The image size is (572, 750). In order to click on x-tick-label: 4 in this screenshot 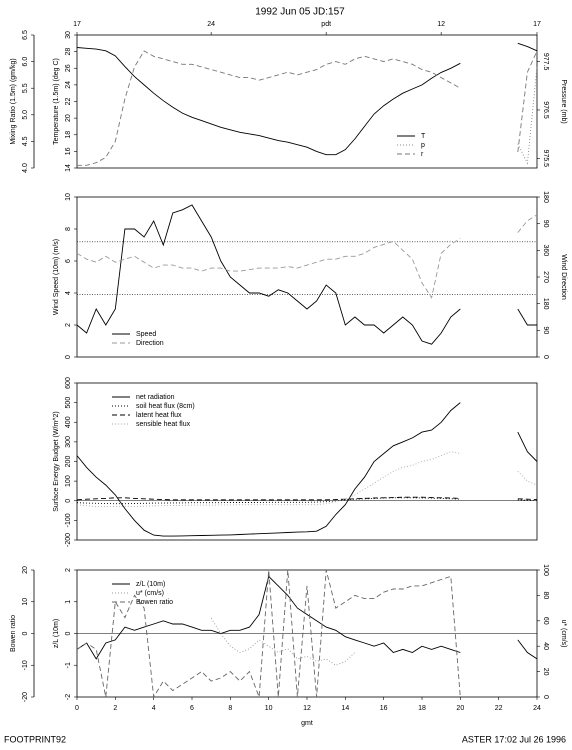, I will do `click(154, 708)`.